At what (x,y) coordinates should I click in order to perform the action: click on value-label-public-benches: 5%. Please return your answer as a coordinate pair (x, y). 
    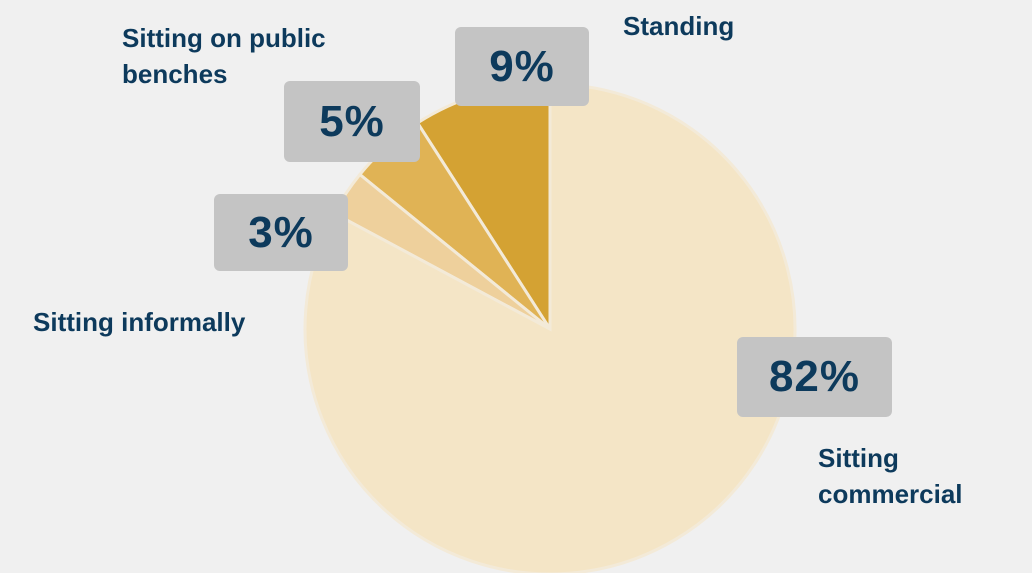
    Looking at the image, I should click on (352, 121).